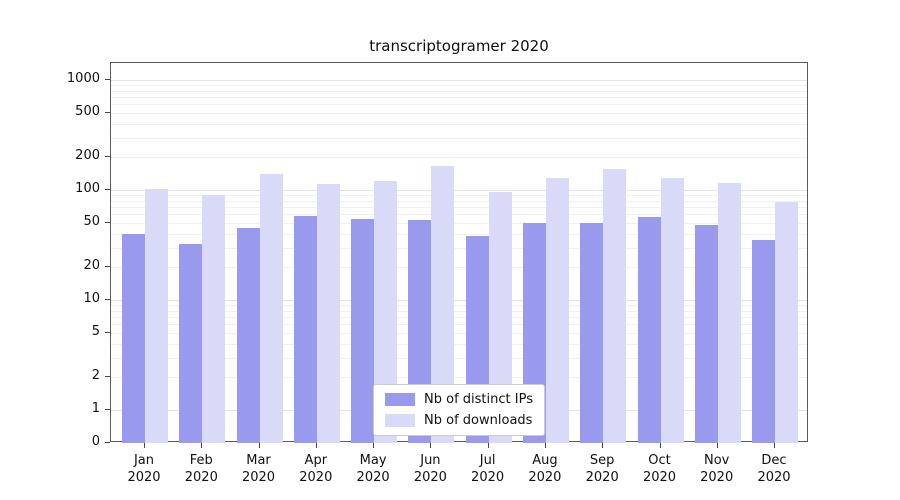 This screenshot has height=500, width=900. I want to click on x-tick-label: Aug 2020, so click(545, 469).